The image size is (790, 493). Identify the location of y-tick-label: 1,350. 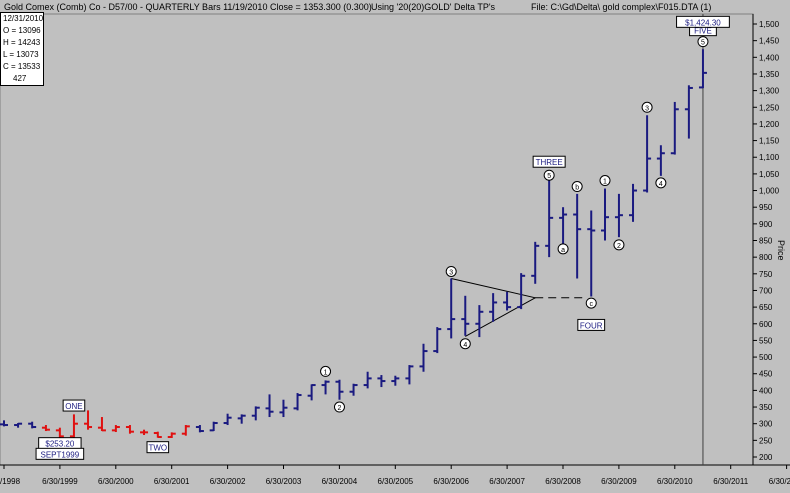
(769, 74).